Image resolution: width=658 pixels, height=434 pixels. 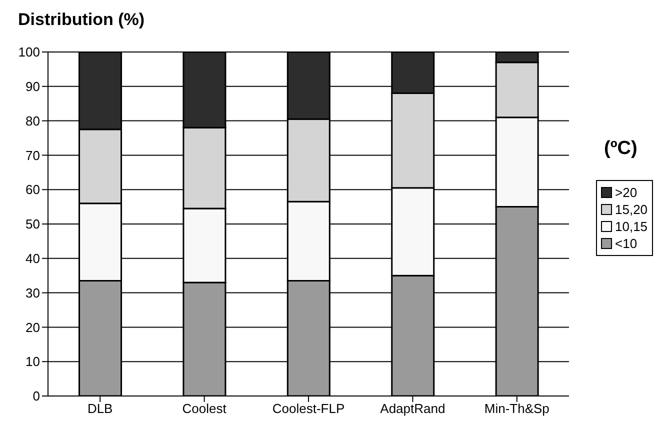 I want to click on x-tick-label: DLB, so click(x=100, y=408).